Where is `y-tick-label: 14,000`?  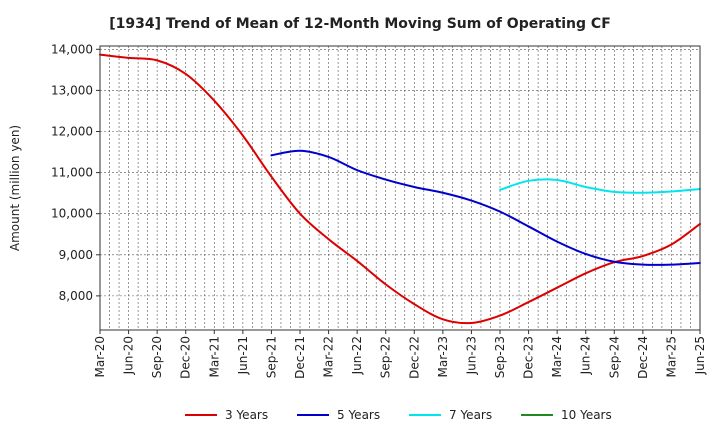 y-tick-label: 14,000 is located at coordinates (72, 49).